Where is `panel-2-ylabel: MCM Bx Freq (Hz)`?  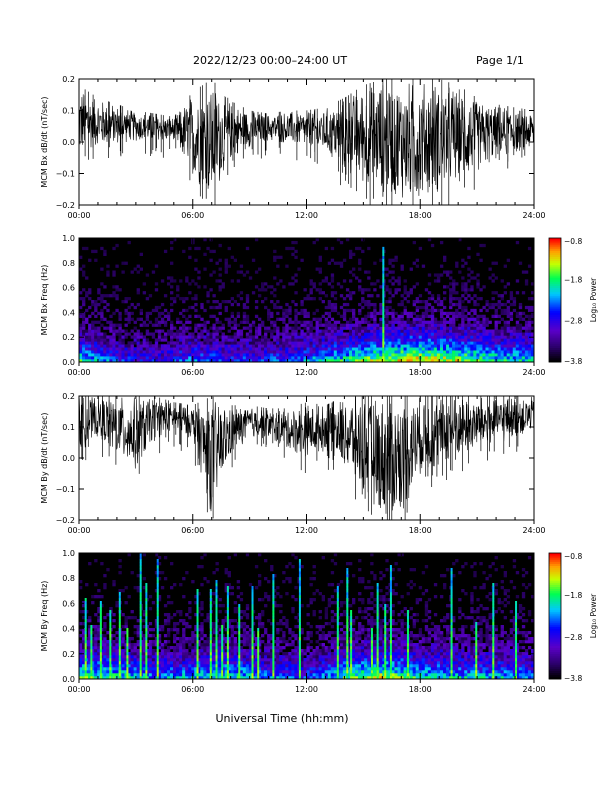
panel-2-ylabel: MCM Bx Freq (Hz) is located at coordinates (44, 300).